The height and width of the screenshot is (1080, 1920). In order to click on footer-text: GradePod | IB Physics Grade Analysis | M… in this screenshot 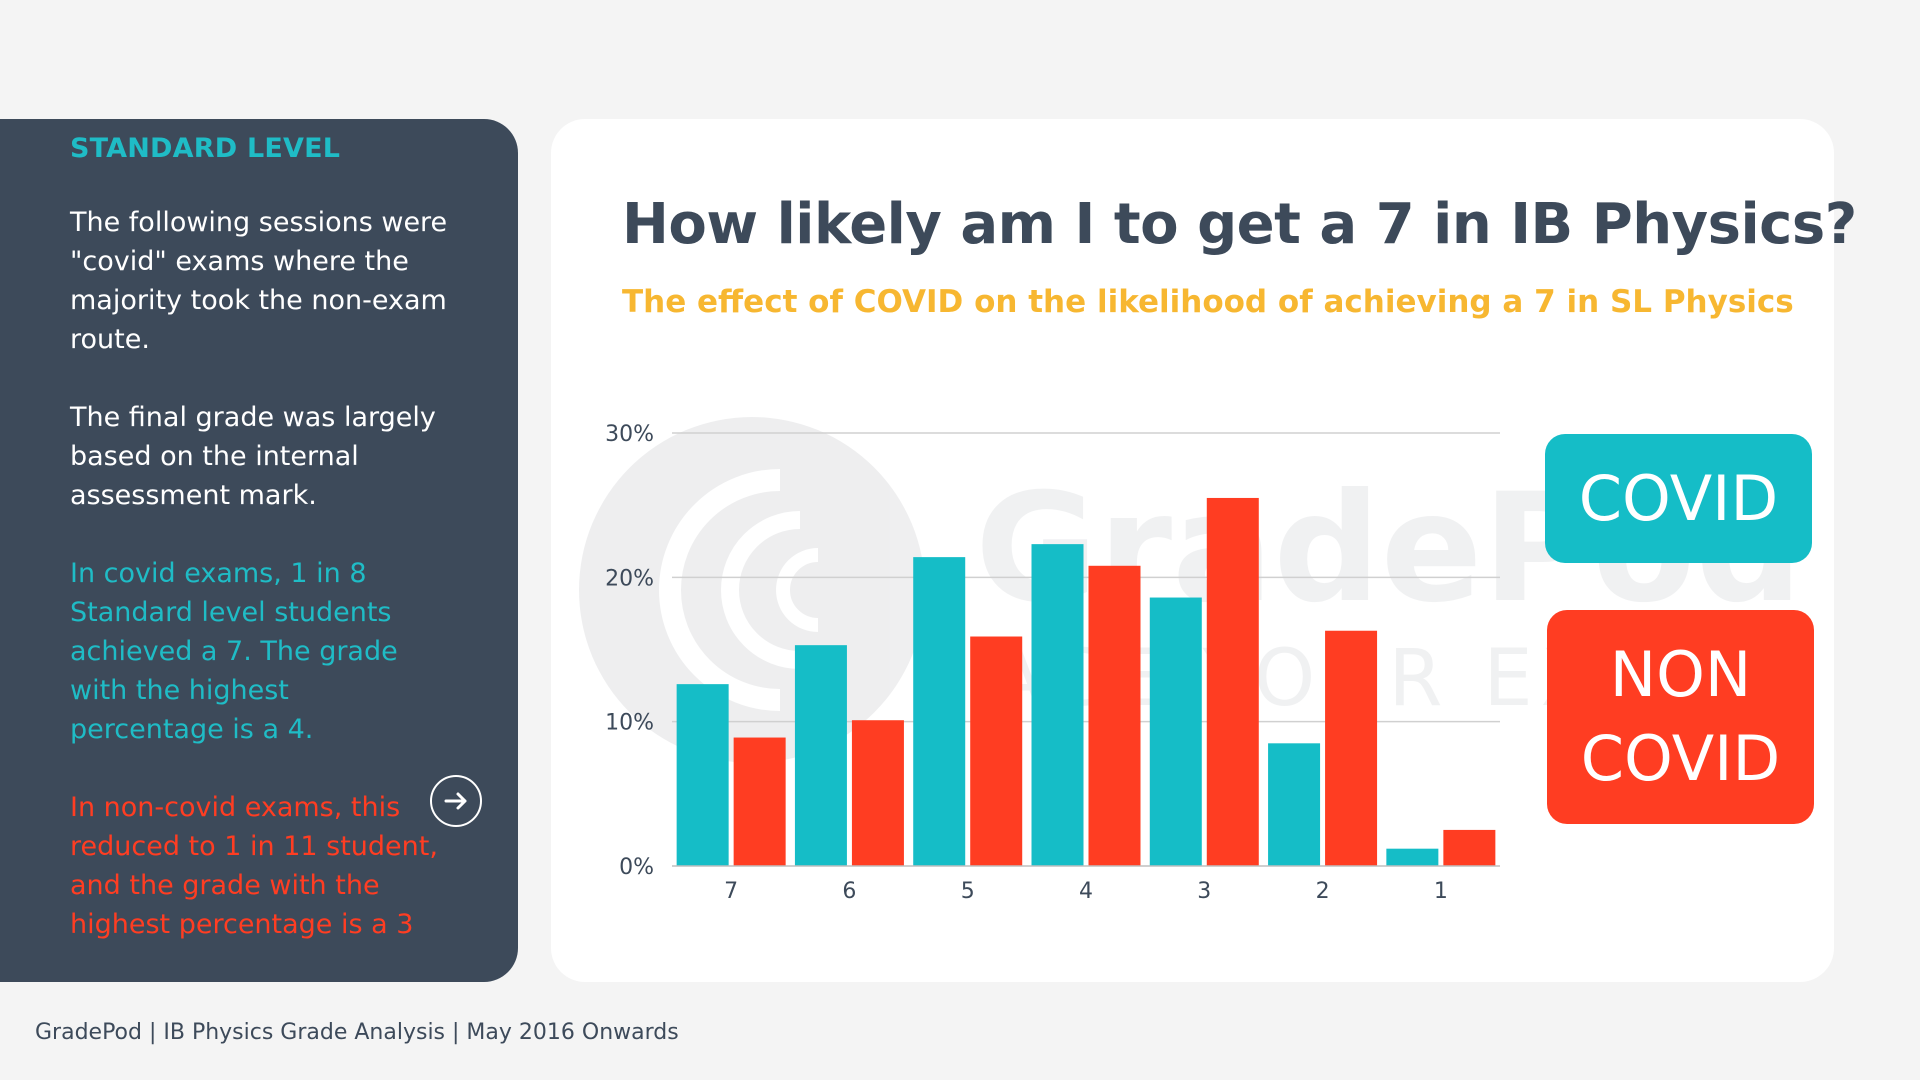, I will do `click(357, 1032)`.